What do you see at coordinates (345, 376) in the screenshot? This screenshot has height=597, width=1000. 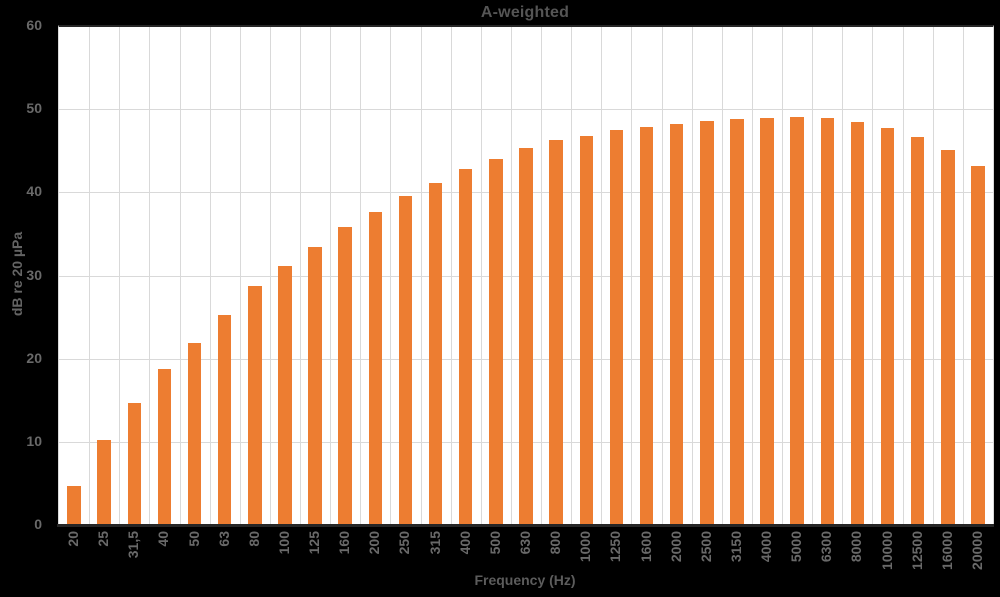 I see `bar-160hz` at bounding box center [345, 376].